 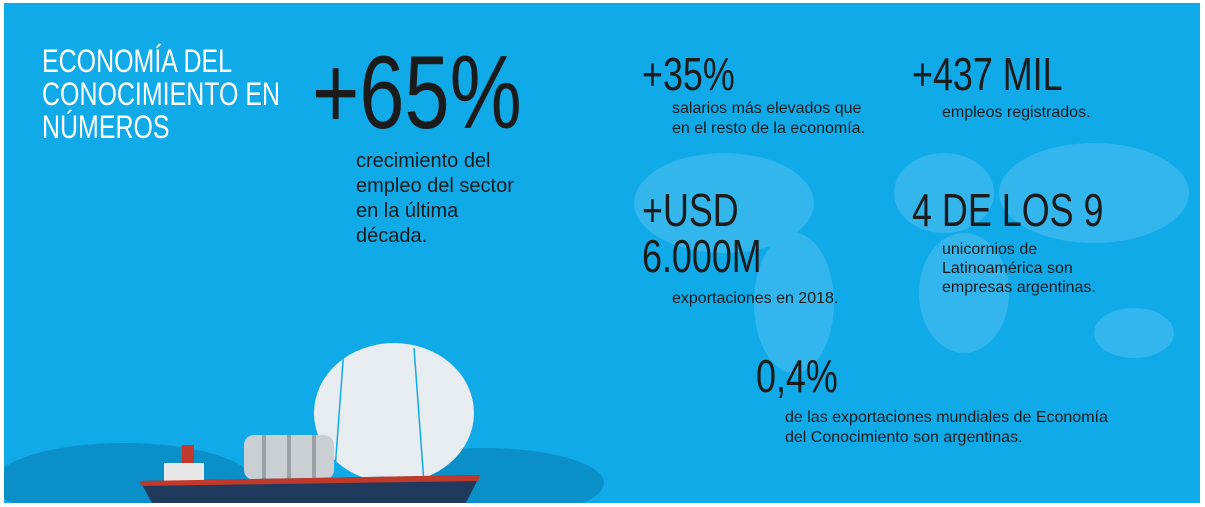 I want to click on stat-figure: +35%, so click(x=688, y=74).